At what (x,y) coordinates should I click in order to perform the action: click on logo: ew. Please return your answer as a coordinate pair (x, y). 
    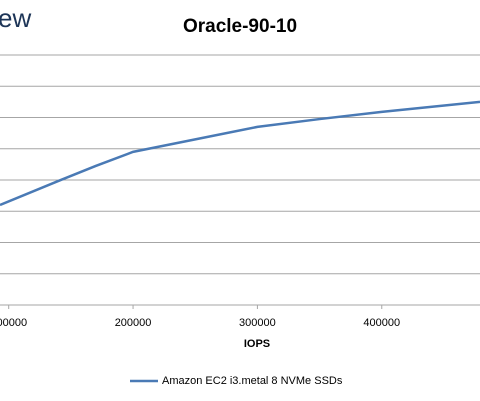
    Looking at the image, I should click on (15, 18).